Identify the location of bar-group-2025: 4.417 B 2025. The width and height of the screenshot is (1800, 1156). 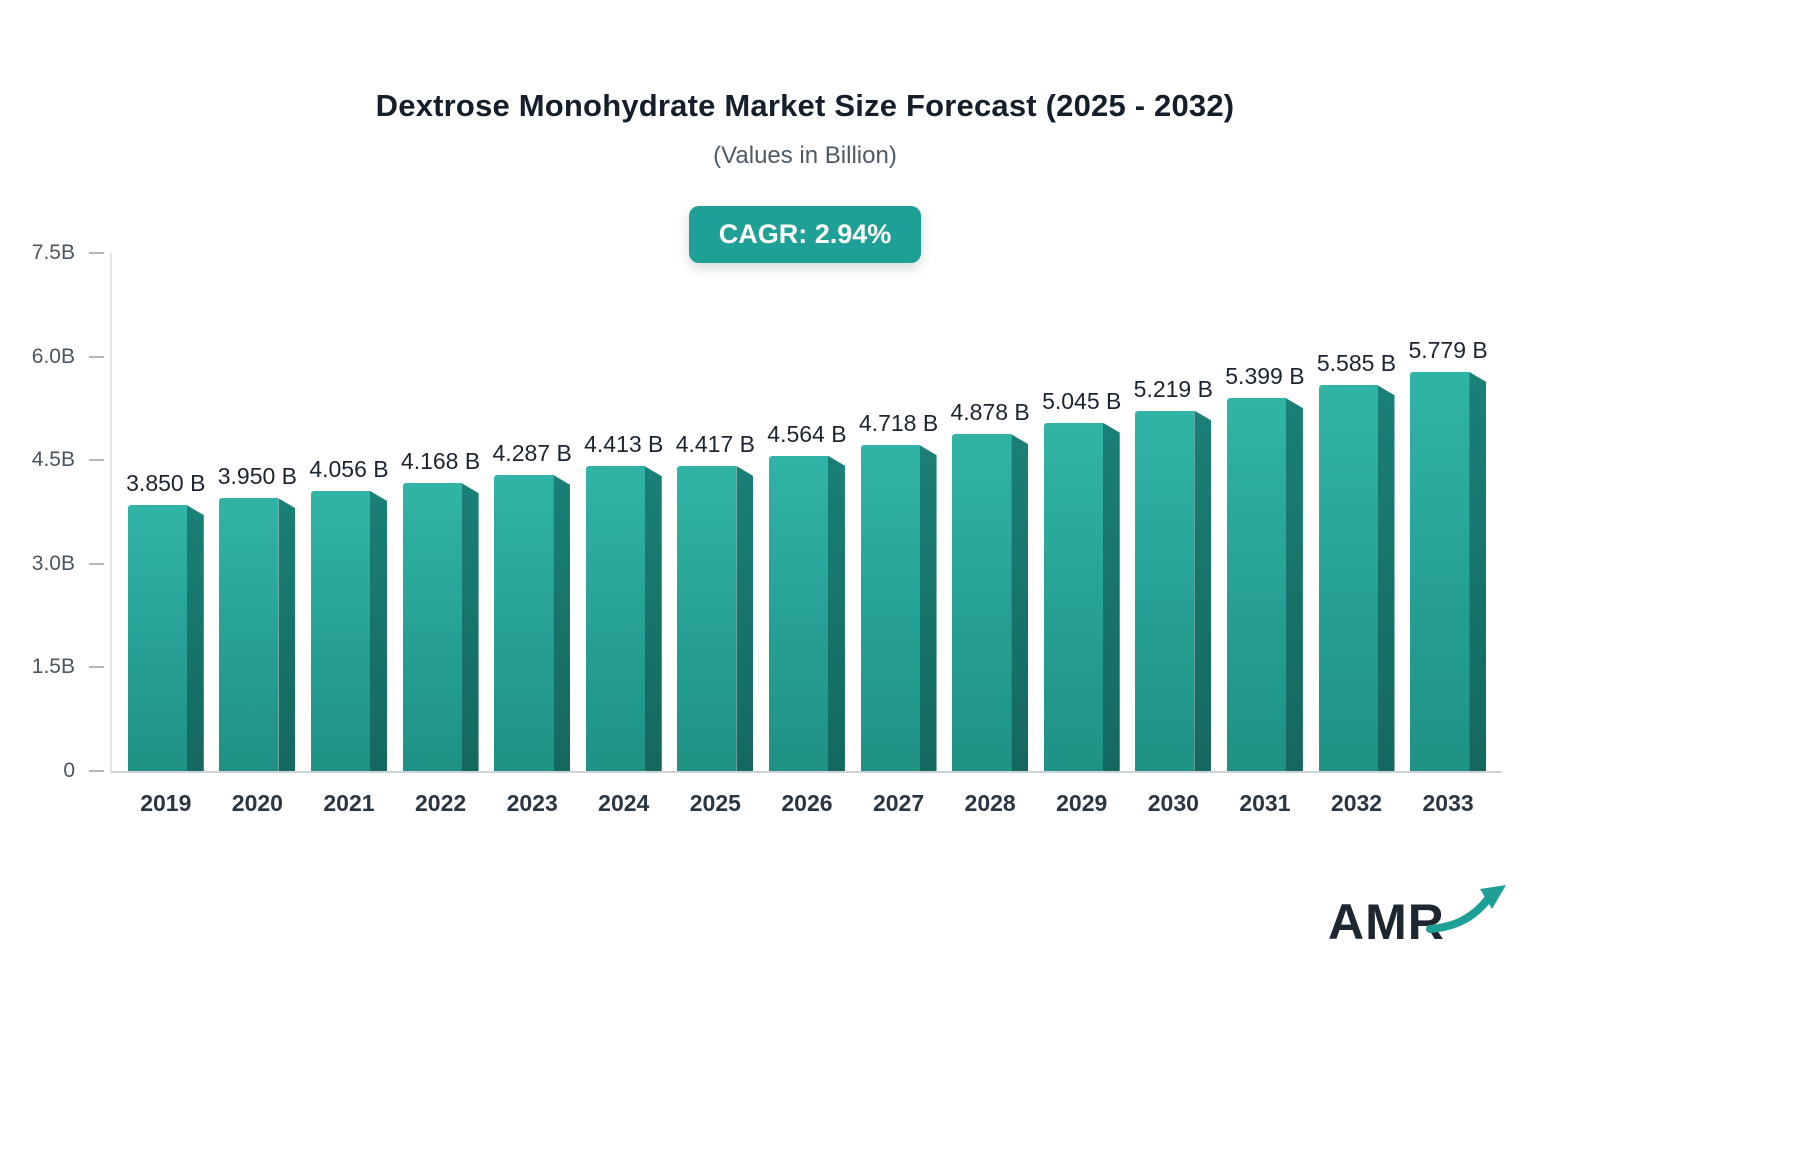
(716, 534).